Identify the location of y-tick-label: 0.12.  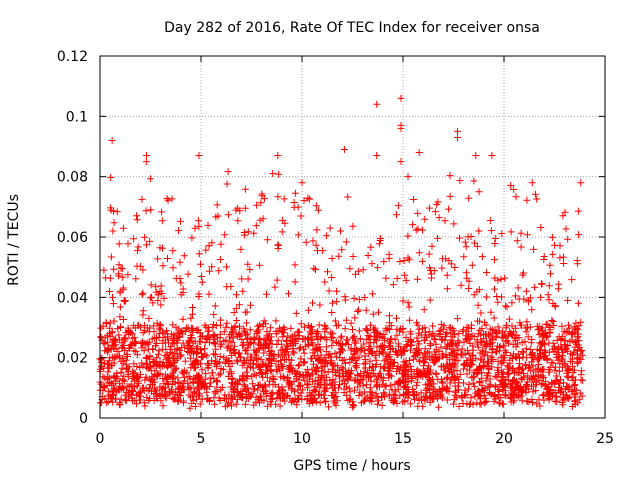
(72, 57).